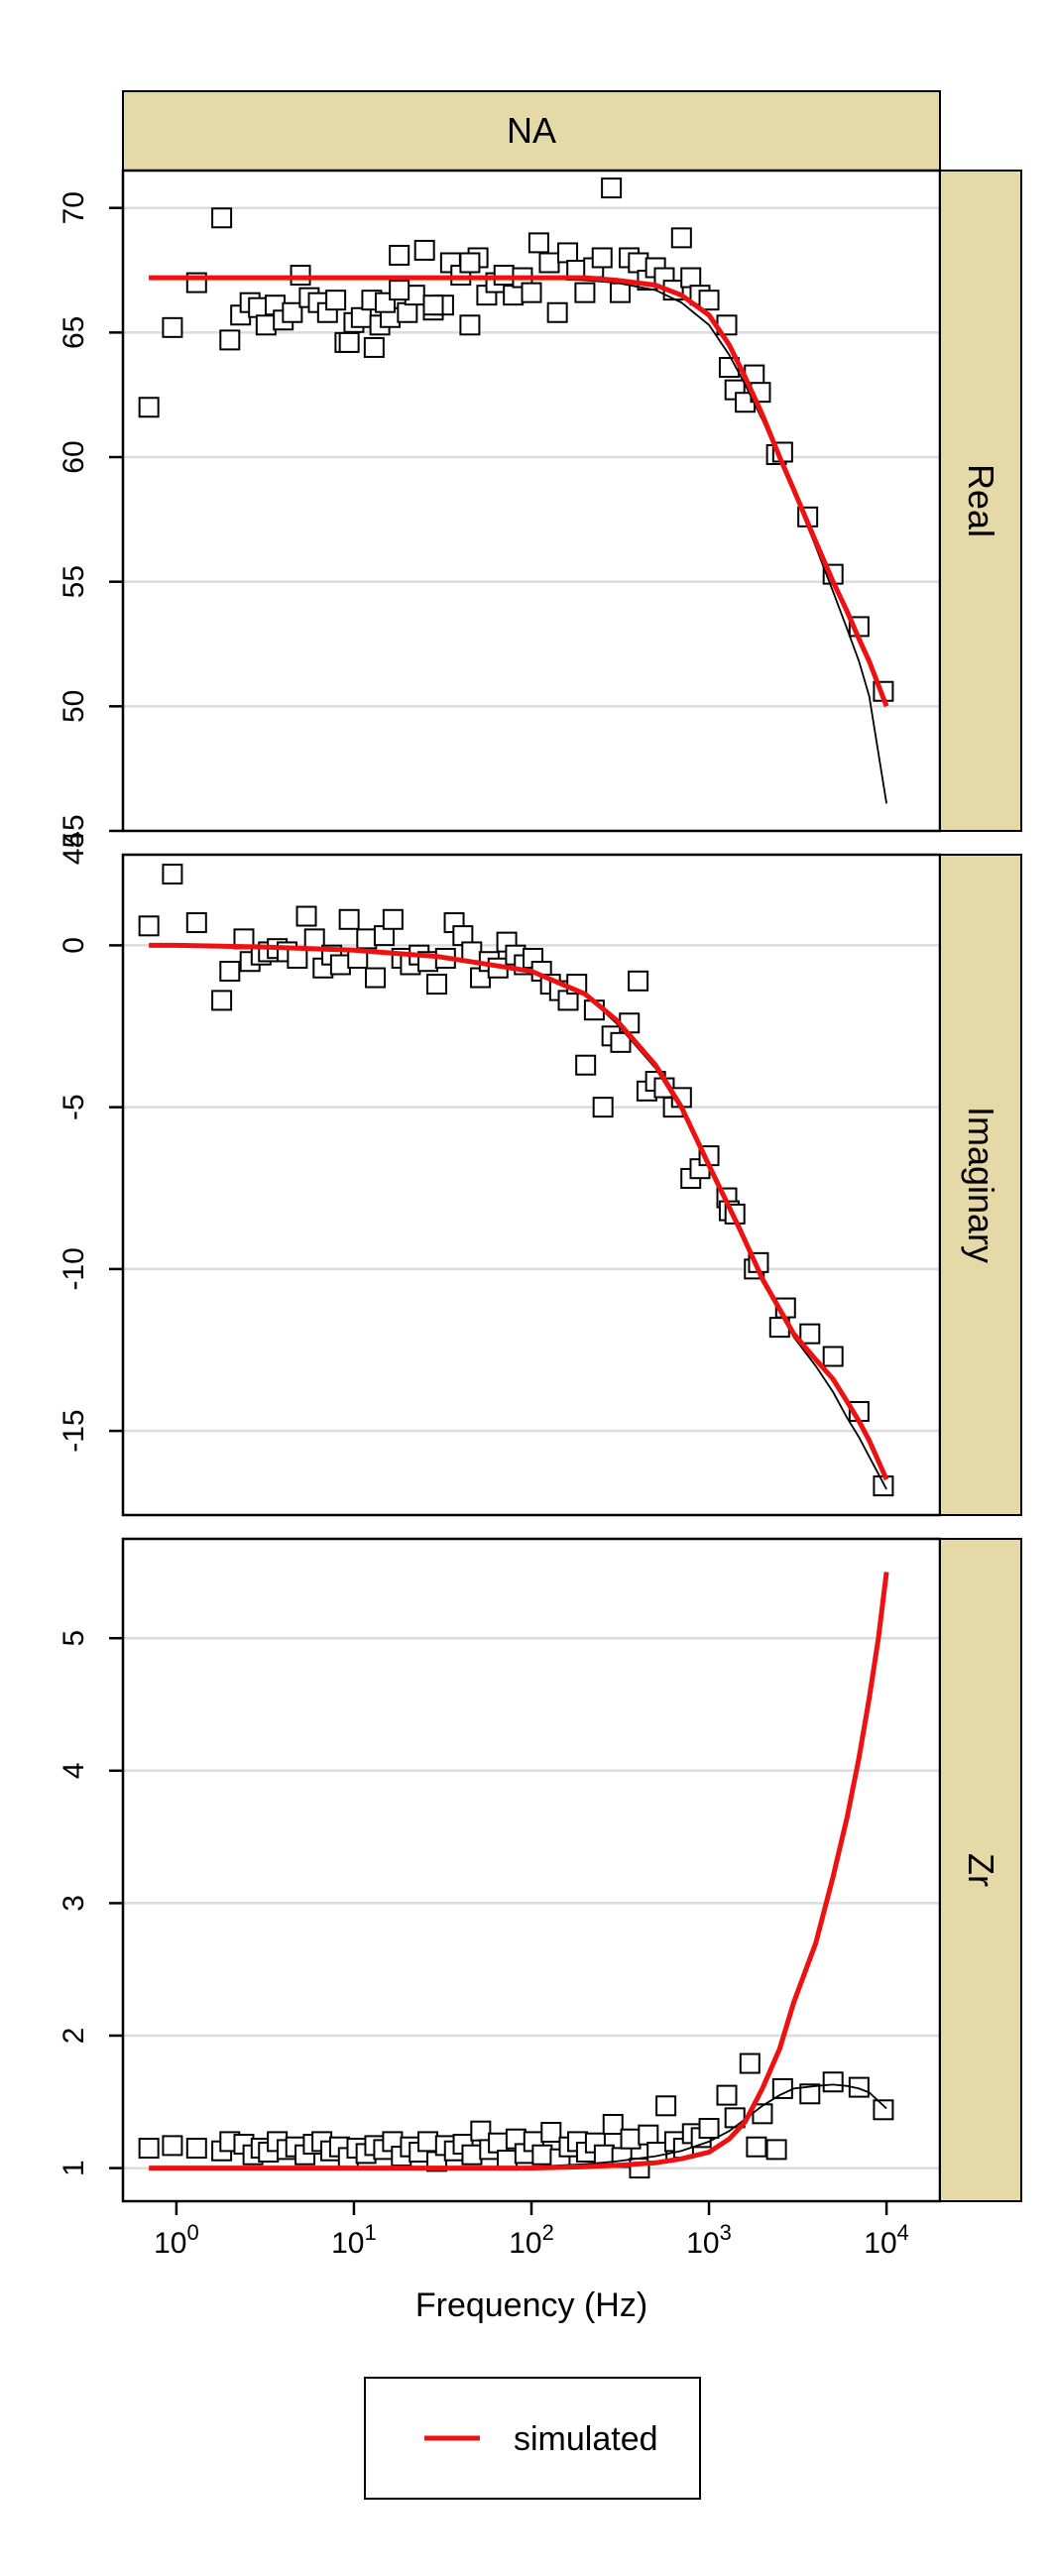  I want to click on legend: simulated, so click(532, 2438).